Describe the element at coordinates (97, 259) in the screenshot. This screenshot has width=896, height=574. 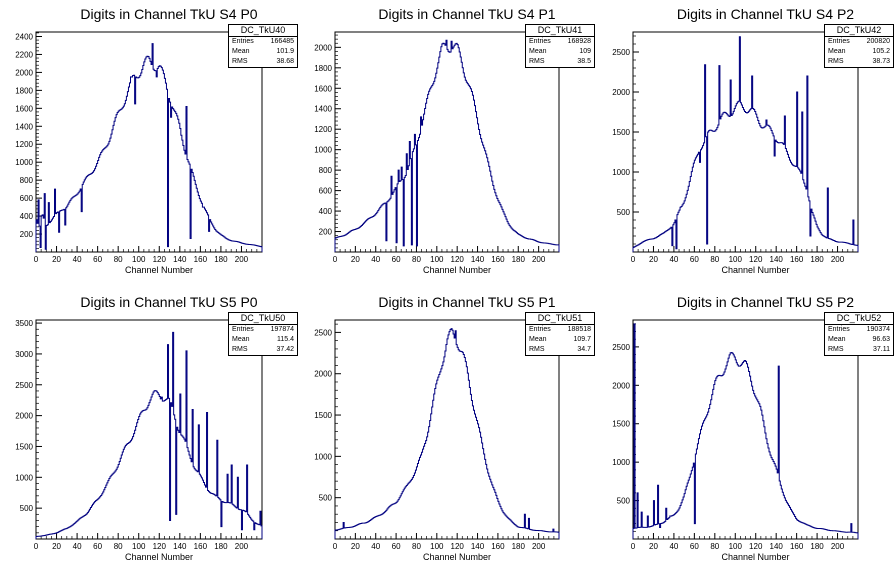
I see `x-tick-label: 60` at that location.